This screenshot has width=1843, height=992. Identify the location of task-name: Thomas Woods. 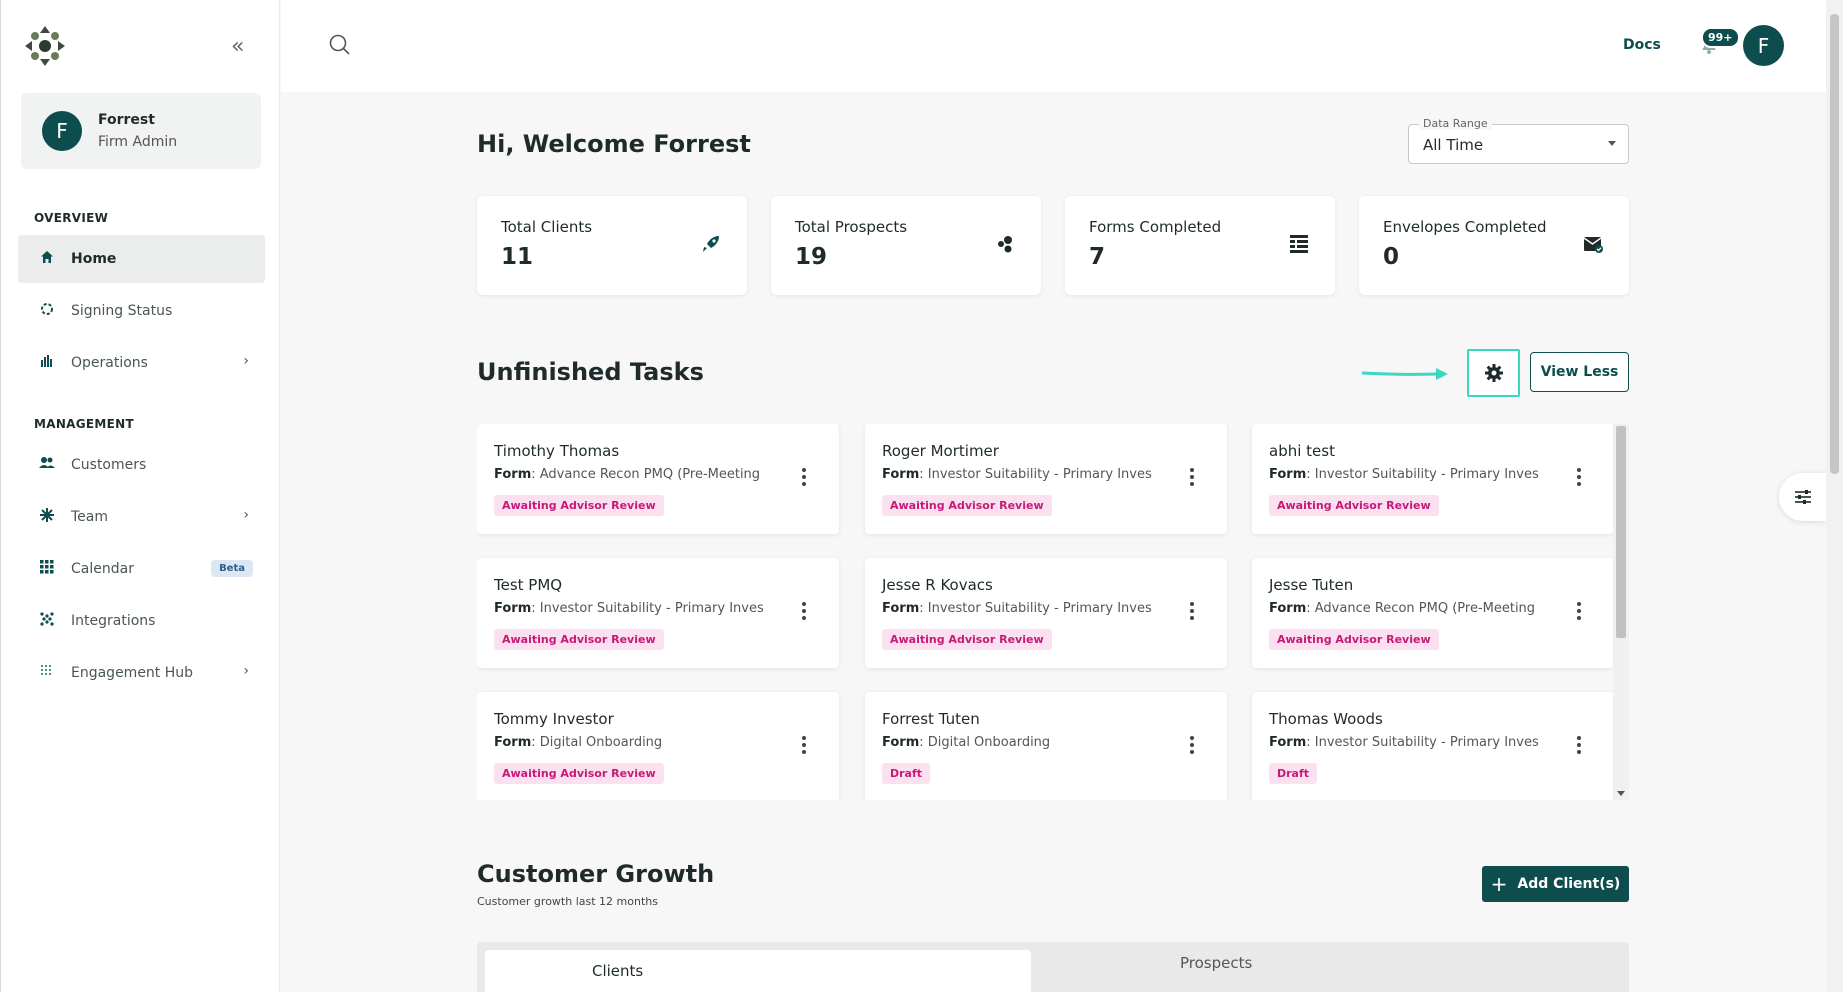
(1326, 719).